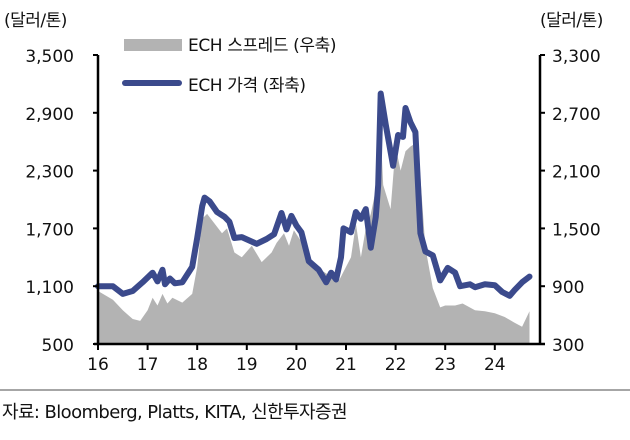 The image size is (630, 440). I want to click on right-tick-label: 300, so click(568, 346).